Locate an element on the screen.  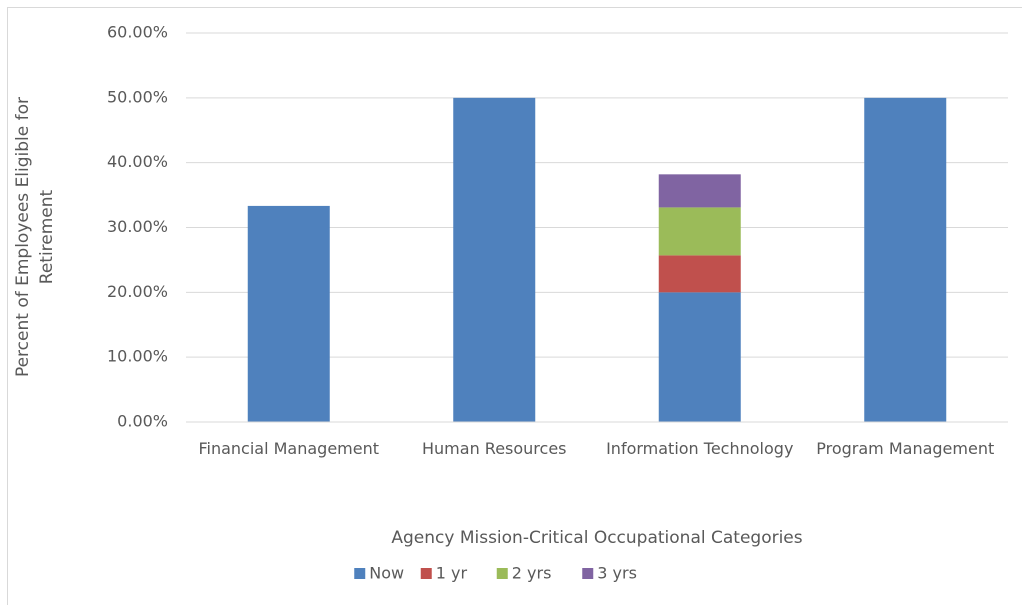
y-tick-label: 20.00% is located at coordinates (137, 291).